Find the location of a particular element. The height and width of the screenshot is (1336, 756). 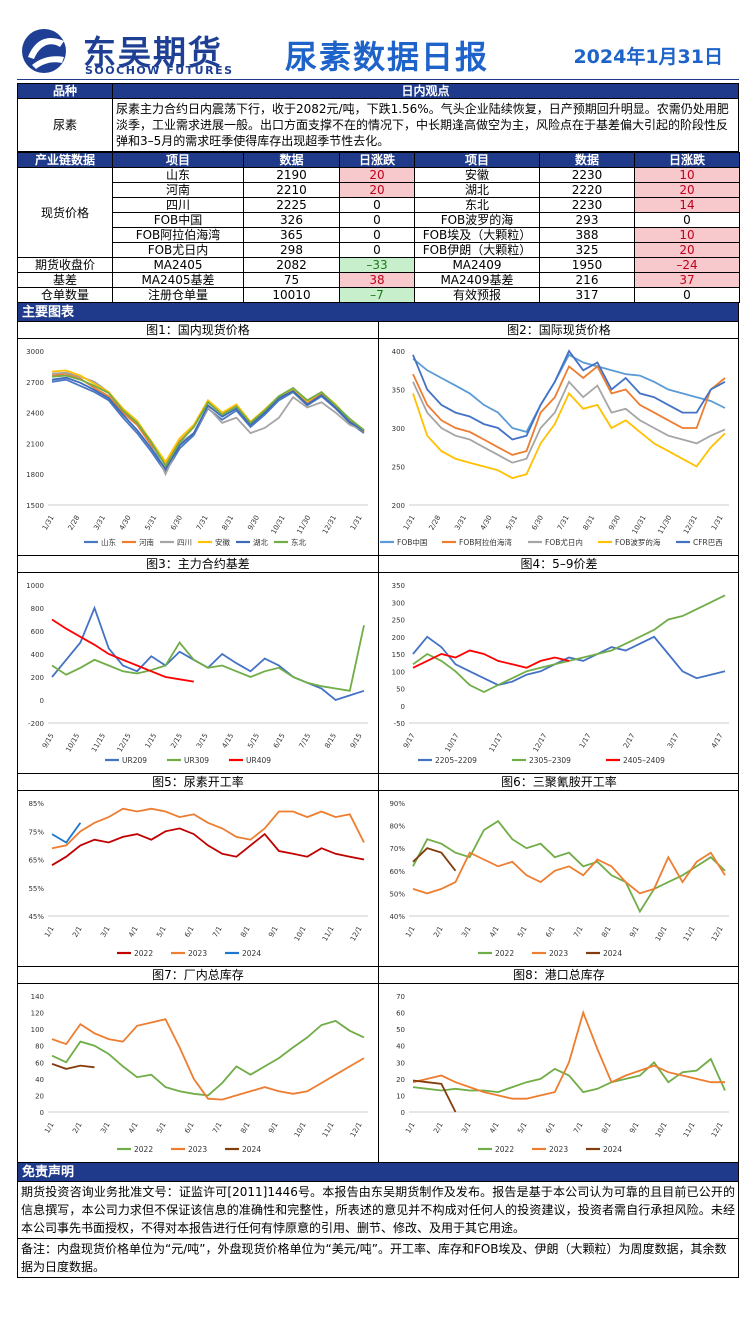

legend-label: FOB中国 is located at coordinates (412, 542).